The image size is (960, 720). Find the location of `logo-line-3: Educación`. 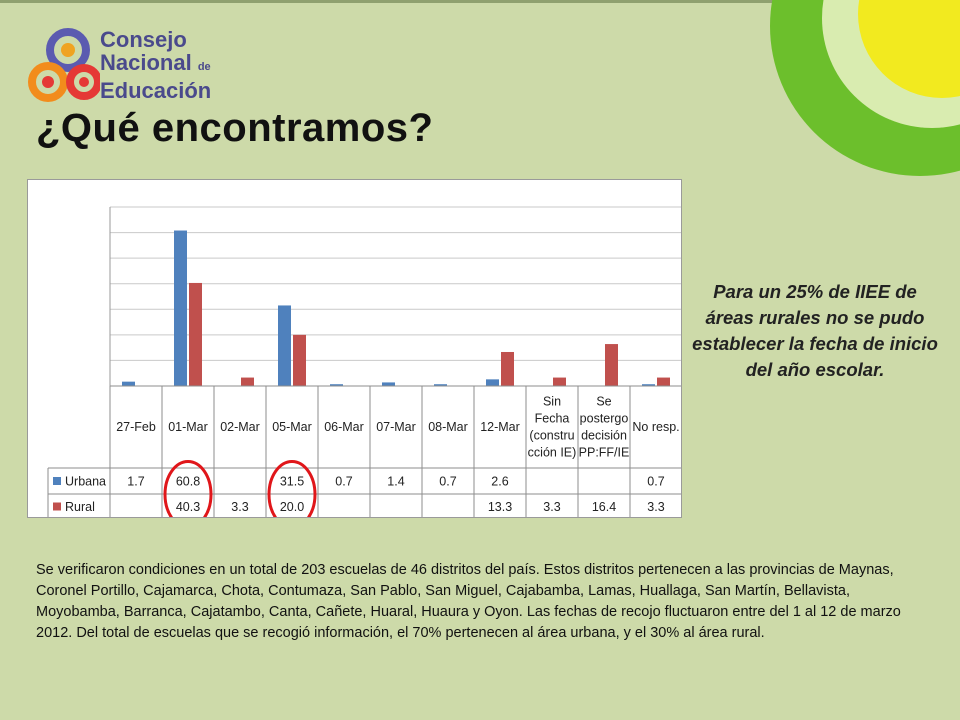

logo-line-3: Educación is located at coordinates (156, 90).